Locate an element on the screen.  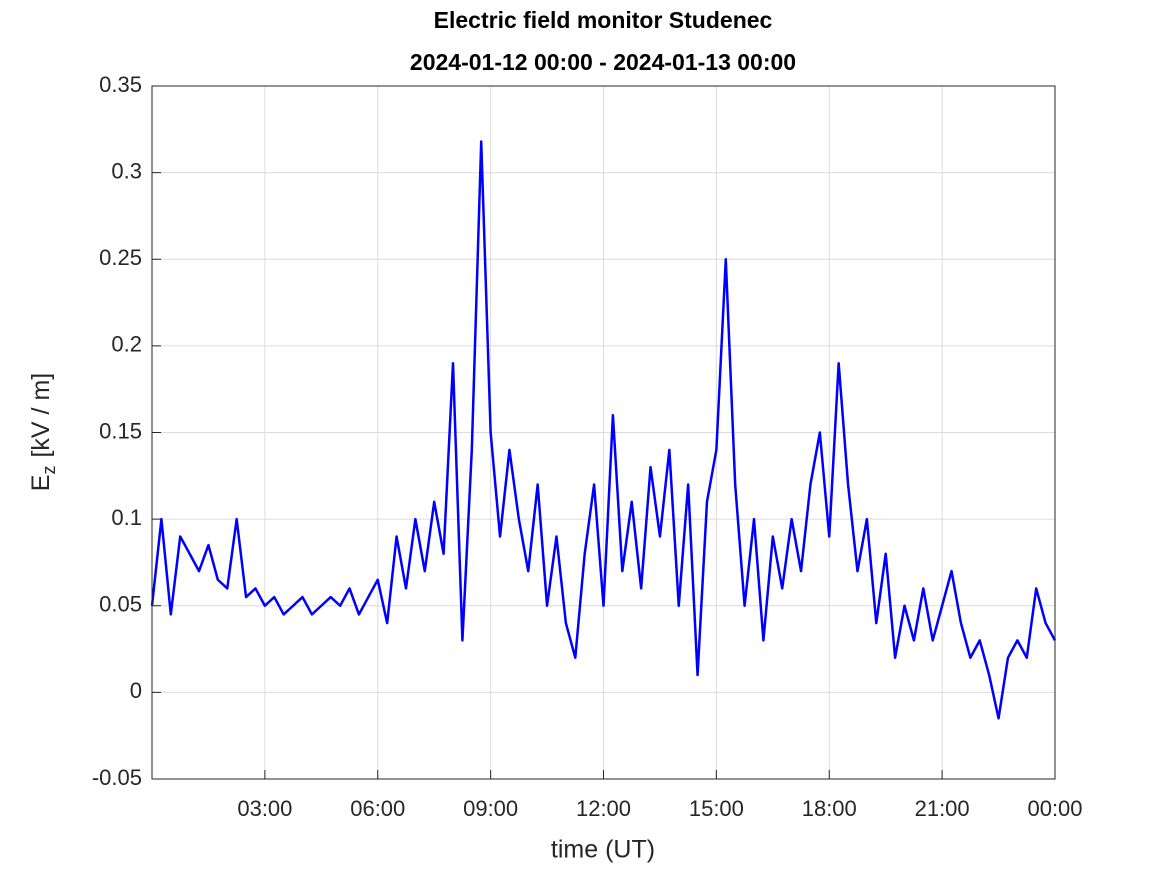
y-axis-label: Ez [kV / m] is located at coordinates (43, 432).